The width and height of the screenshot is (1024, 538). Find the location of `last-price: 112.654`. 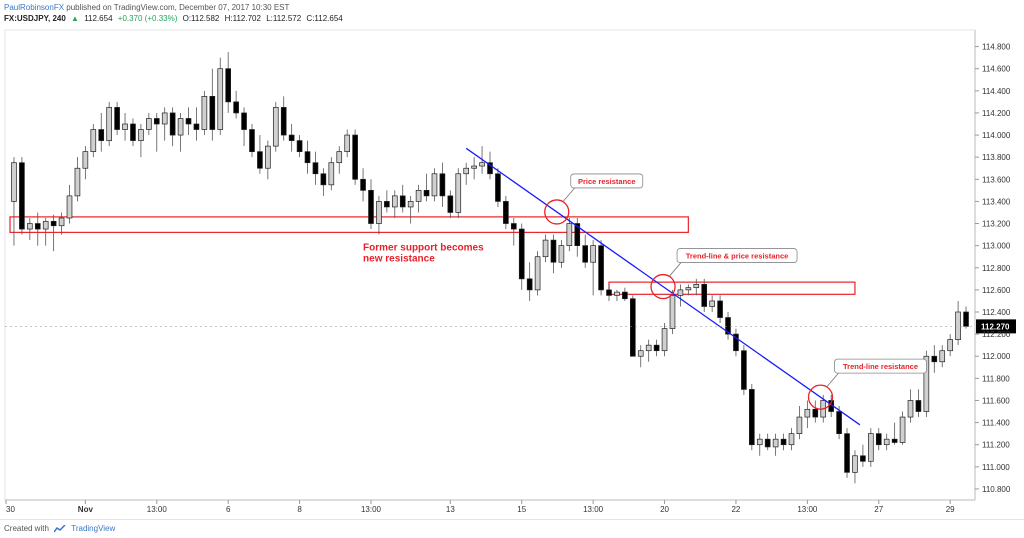

last-price: 112.654 is located at coordinates (98, 18).